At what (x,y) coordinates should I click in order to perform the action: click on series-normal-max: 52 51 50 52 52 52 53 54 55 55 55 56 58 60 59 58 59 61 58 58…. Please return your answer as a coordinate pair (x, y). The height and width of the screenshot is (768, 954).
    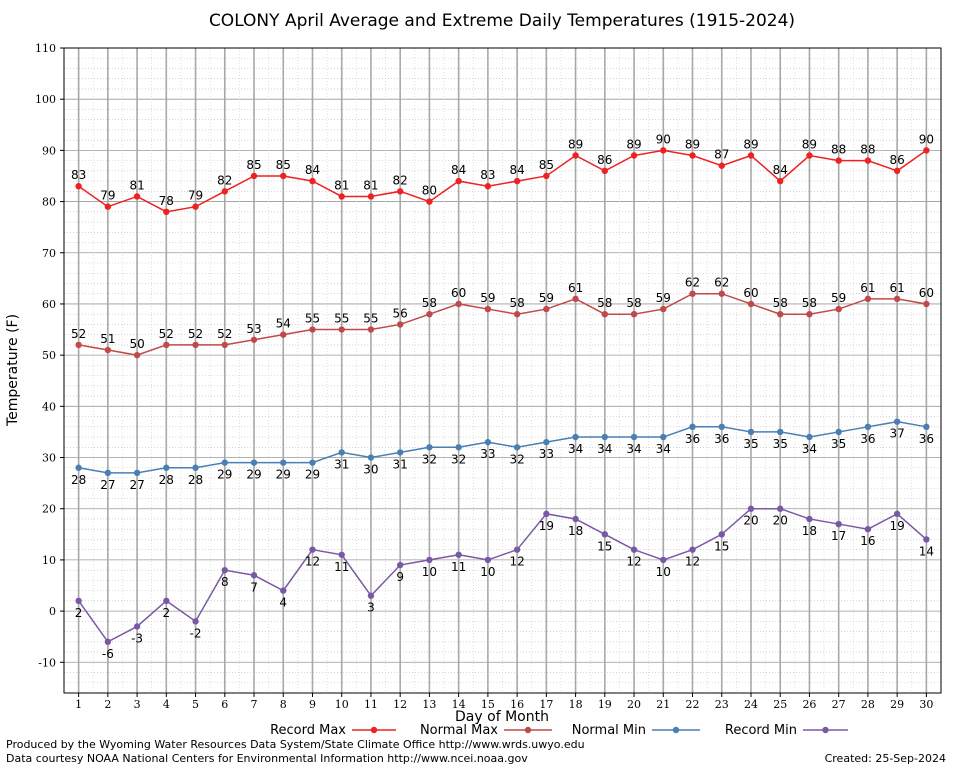
    Looking at the image, I should click on (502, 317).